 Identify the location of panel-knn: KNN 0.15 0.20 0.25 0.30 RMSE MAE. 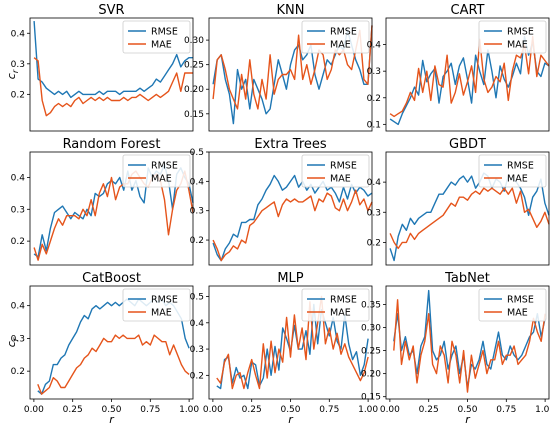
(278, 67).